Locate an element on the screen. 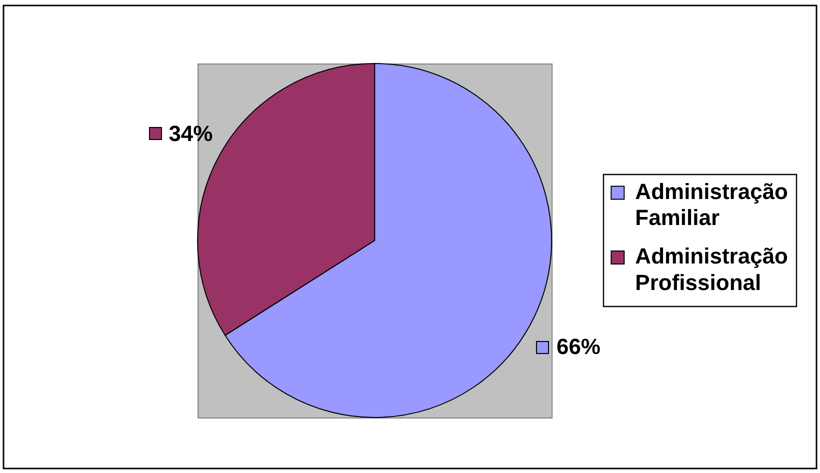 The height and width of the screenshot is (473, 820). legend-label: Administração Profissional is located at coordinates (711, 269).